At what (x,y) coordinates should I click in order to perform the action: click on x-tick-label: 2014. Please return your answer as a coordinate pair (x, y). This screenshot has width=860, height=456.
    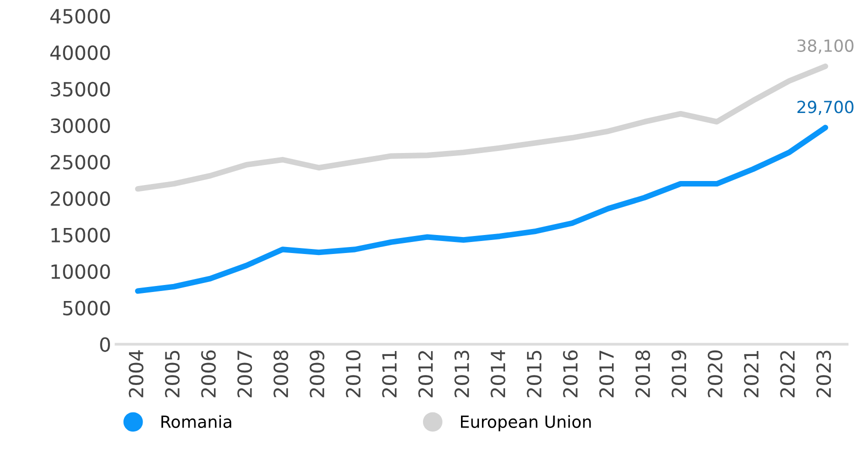
    Looking at the image, I should click on (498, 374).